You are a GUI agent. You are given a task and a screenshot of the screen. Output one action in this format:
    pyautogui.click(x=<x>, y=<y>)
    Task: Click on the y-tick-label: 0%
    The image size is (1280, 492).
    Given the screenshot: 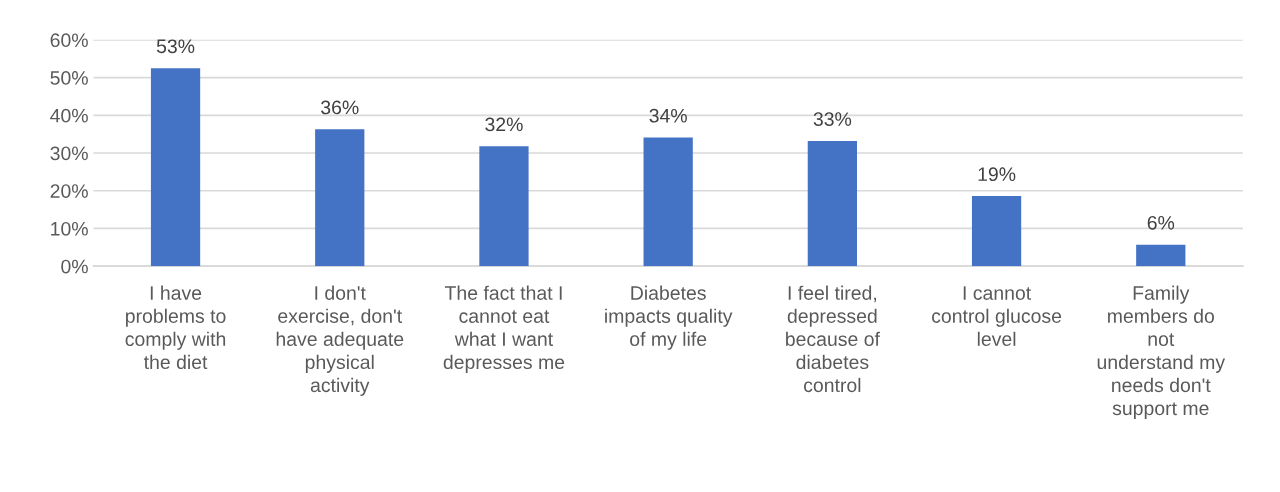 What is the action you would take?
    pyautogui.click(x=74, y=266)
    